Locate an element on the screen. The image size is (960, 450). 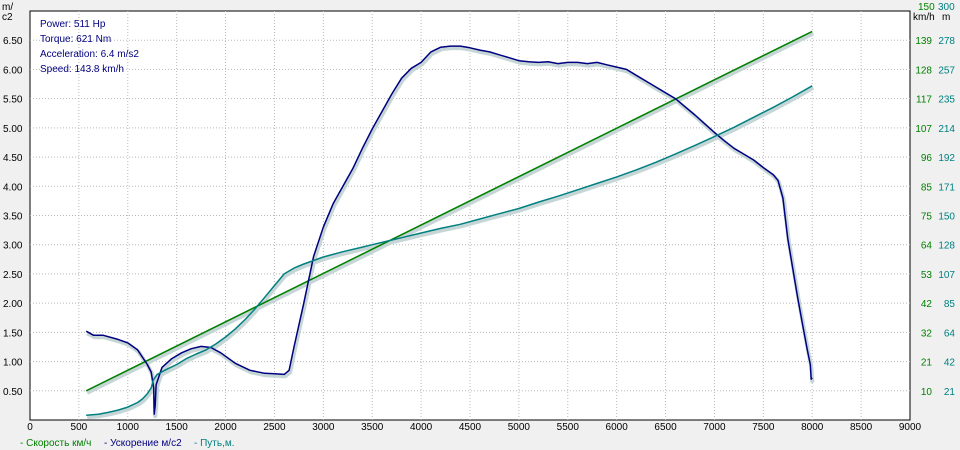
y-left-tick-label: 1.50 is located at coordinates (13, 333).